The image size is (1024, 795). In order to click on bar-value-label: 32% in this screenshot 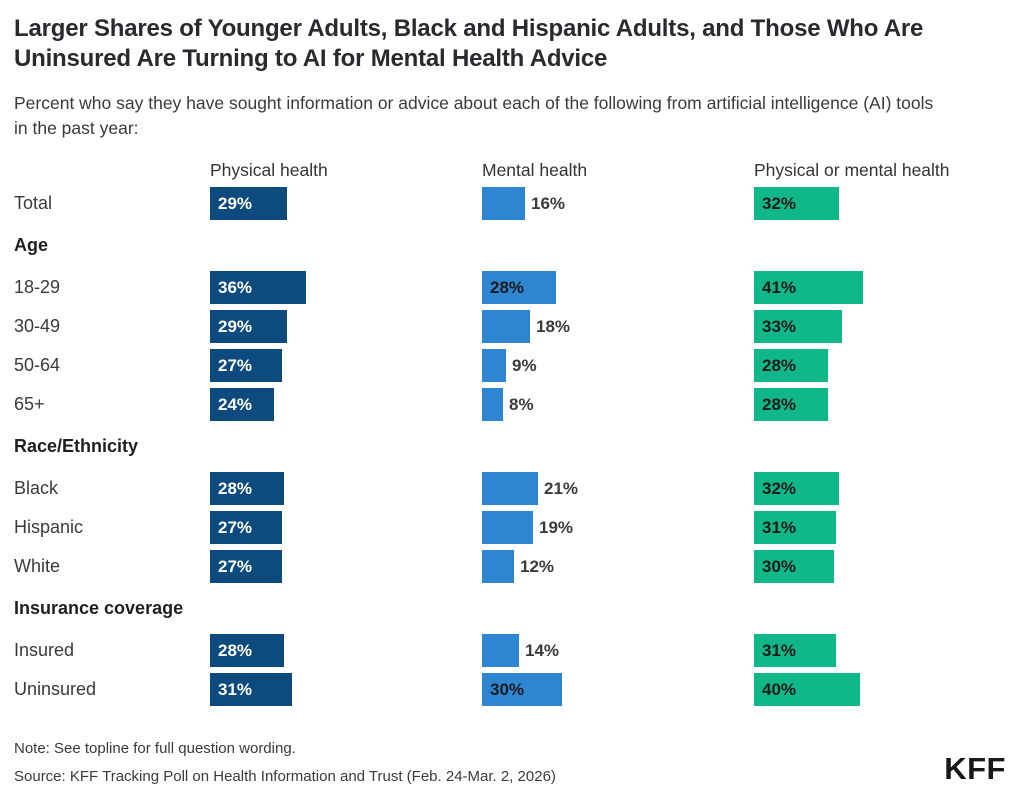, I will do `click(779, 488)`.